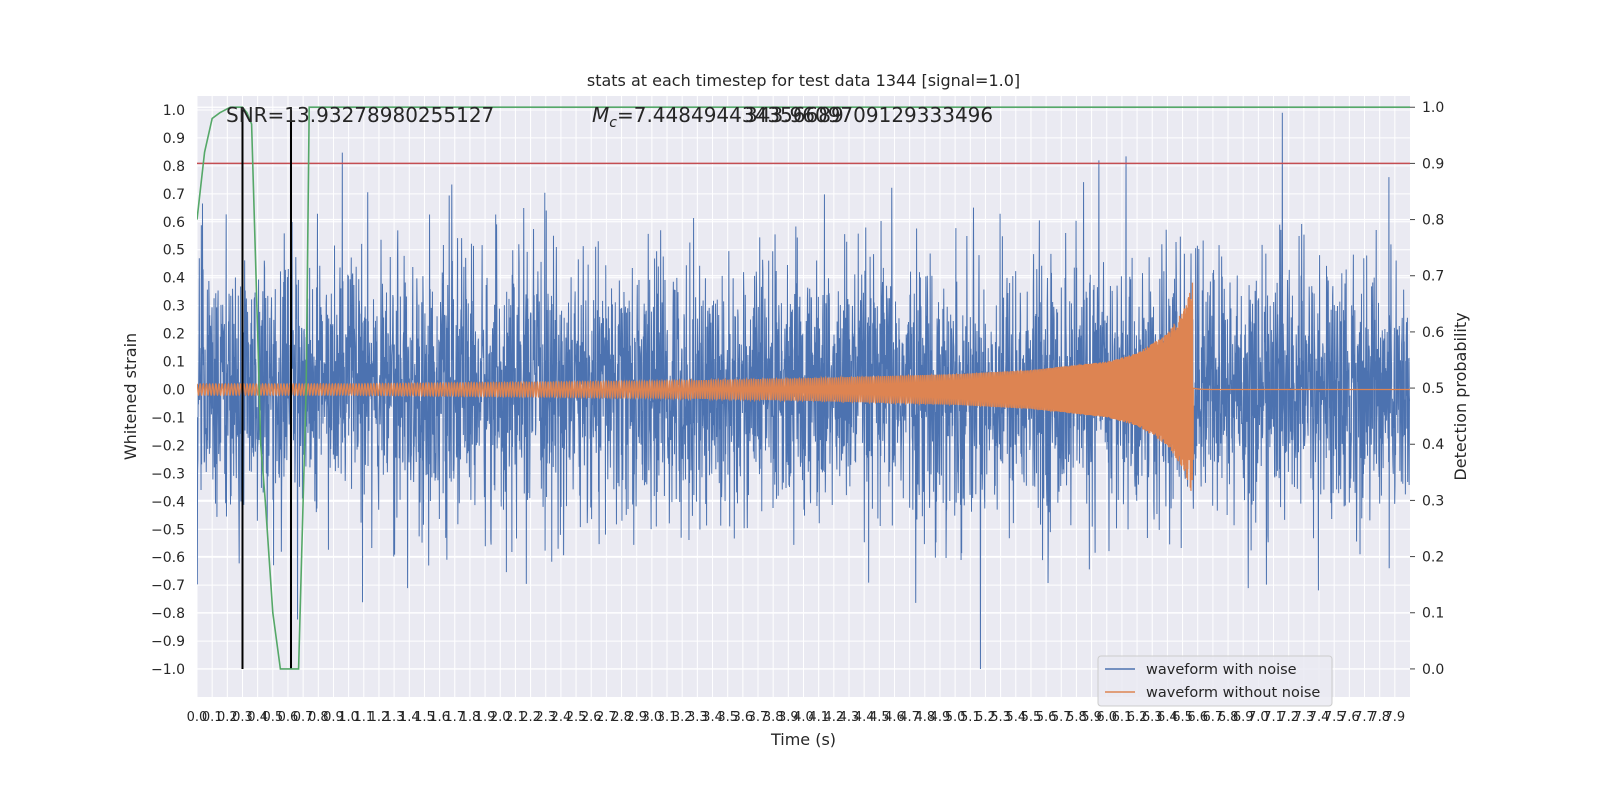 This screenshot has height=800, width=1600. I want to click on y-right-tick-label: 0.7, so click(1433, 277).